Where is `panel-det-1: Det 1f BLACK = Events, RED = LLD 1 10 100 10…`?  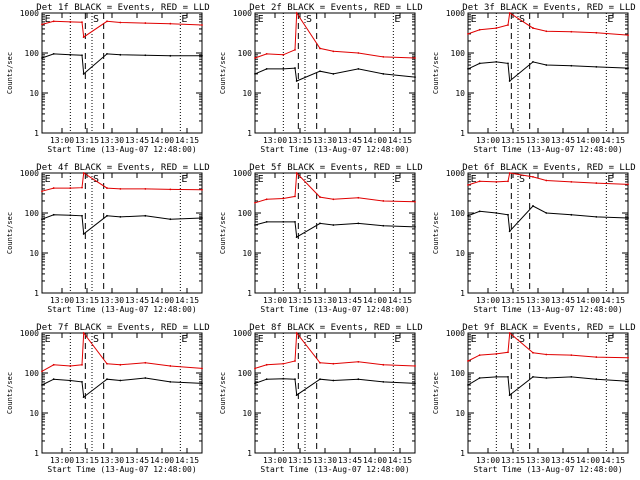
panel-det-1: Det 1f BLACK = Events, RED = LLD 1 10 100 10… is located at coordinates (108, 78).